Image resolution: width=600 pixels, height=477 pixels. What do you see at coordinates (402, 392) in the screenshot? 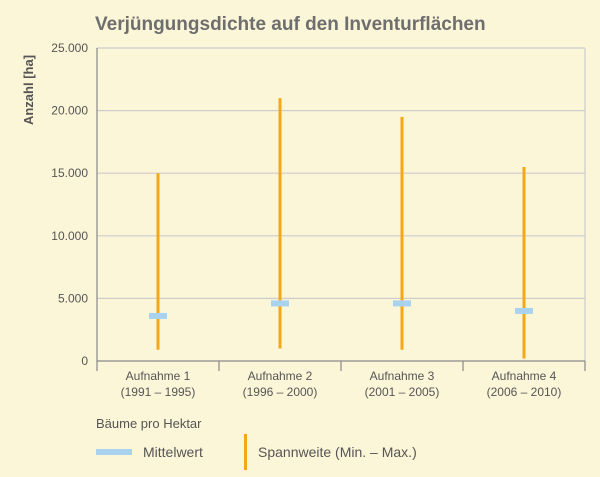
I see `x-tick-label: (2001 – 2005)` at bounding box center [402, 392].